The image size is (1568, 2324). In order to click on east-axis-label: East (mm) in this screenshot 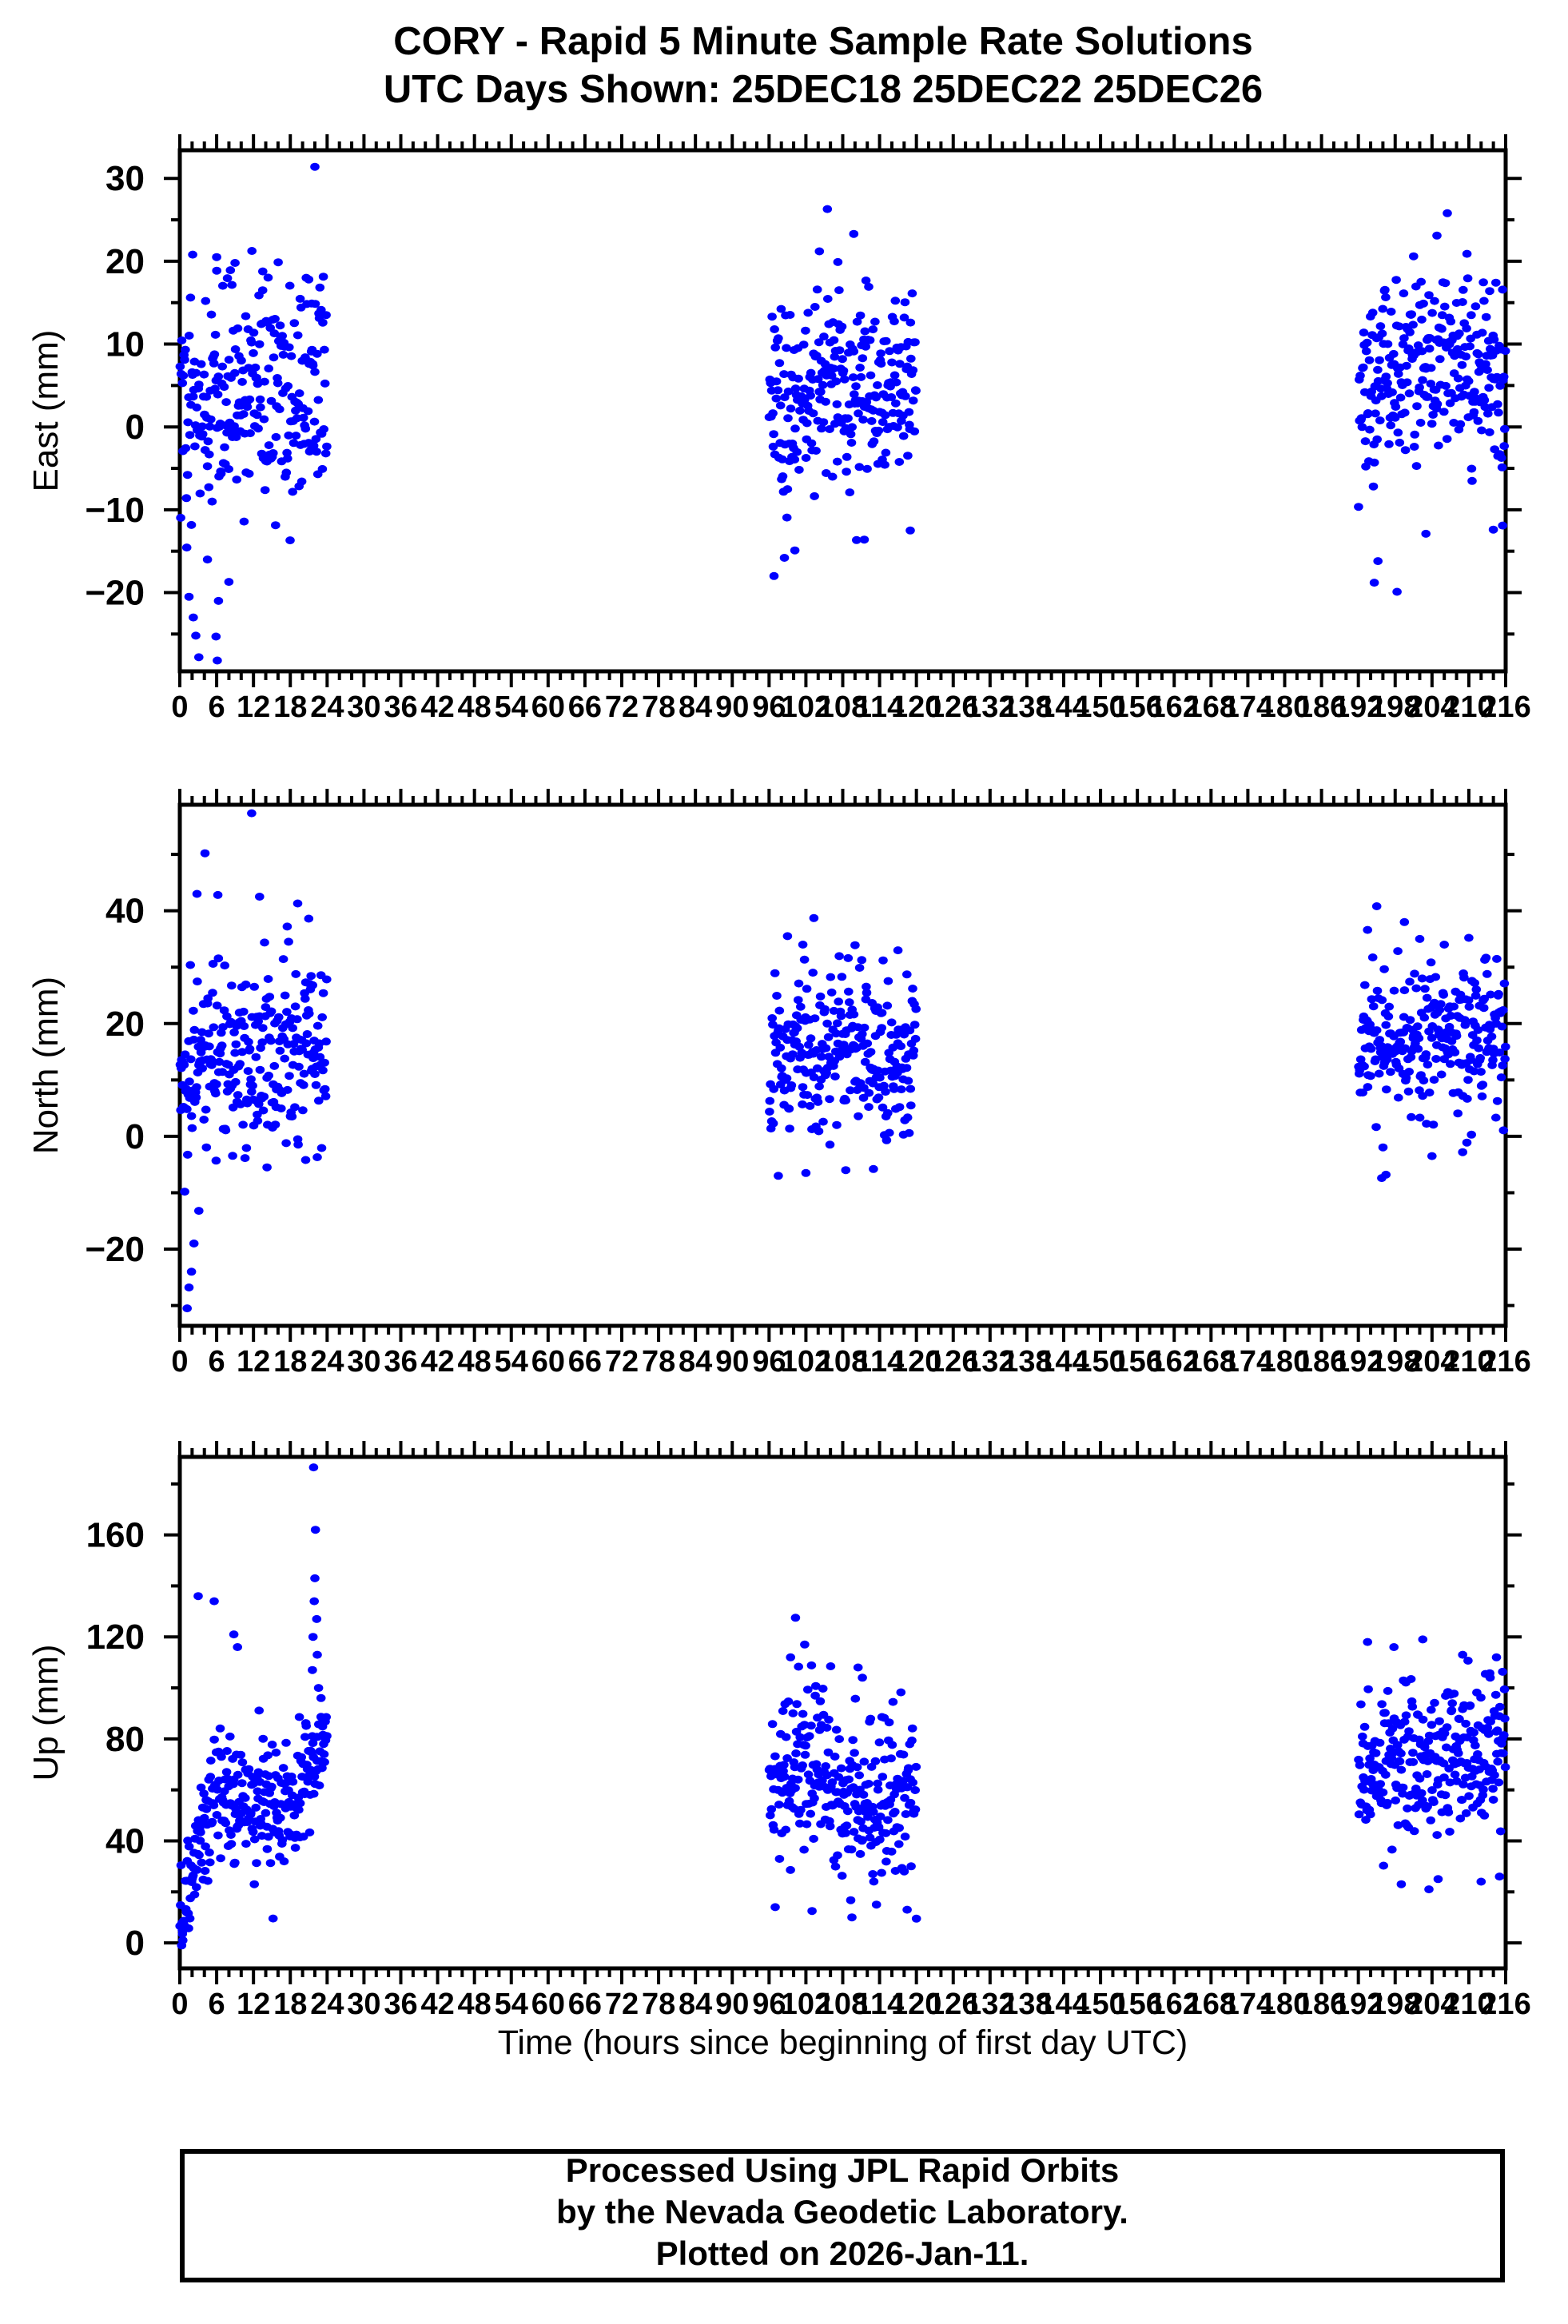, I will do `click(46, 411)`.